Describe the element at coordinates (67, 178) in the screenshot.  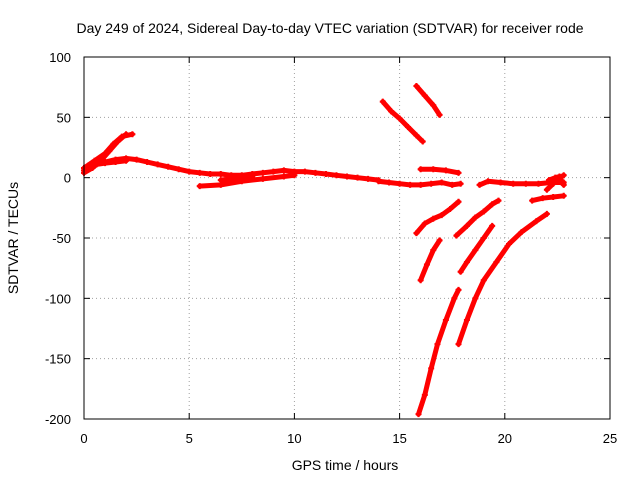
I see `y-tick-label: 0` at that location.